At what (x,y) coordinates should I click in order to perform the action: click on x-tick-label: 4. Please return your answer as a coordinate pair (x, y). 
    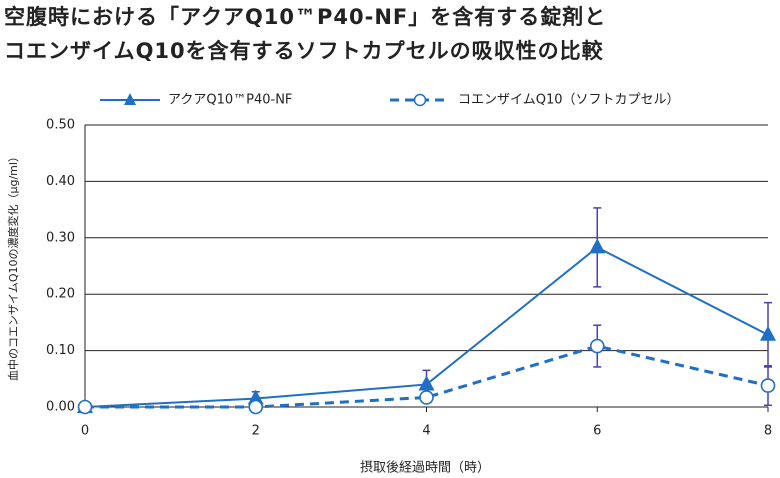
    Looking at the image, I should click on (426, 431).